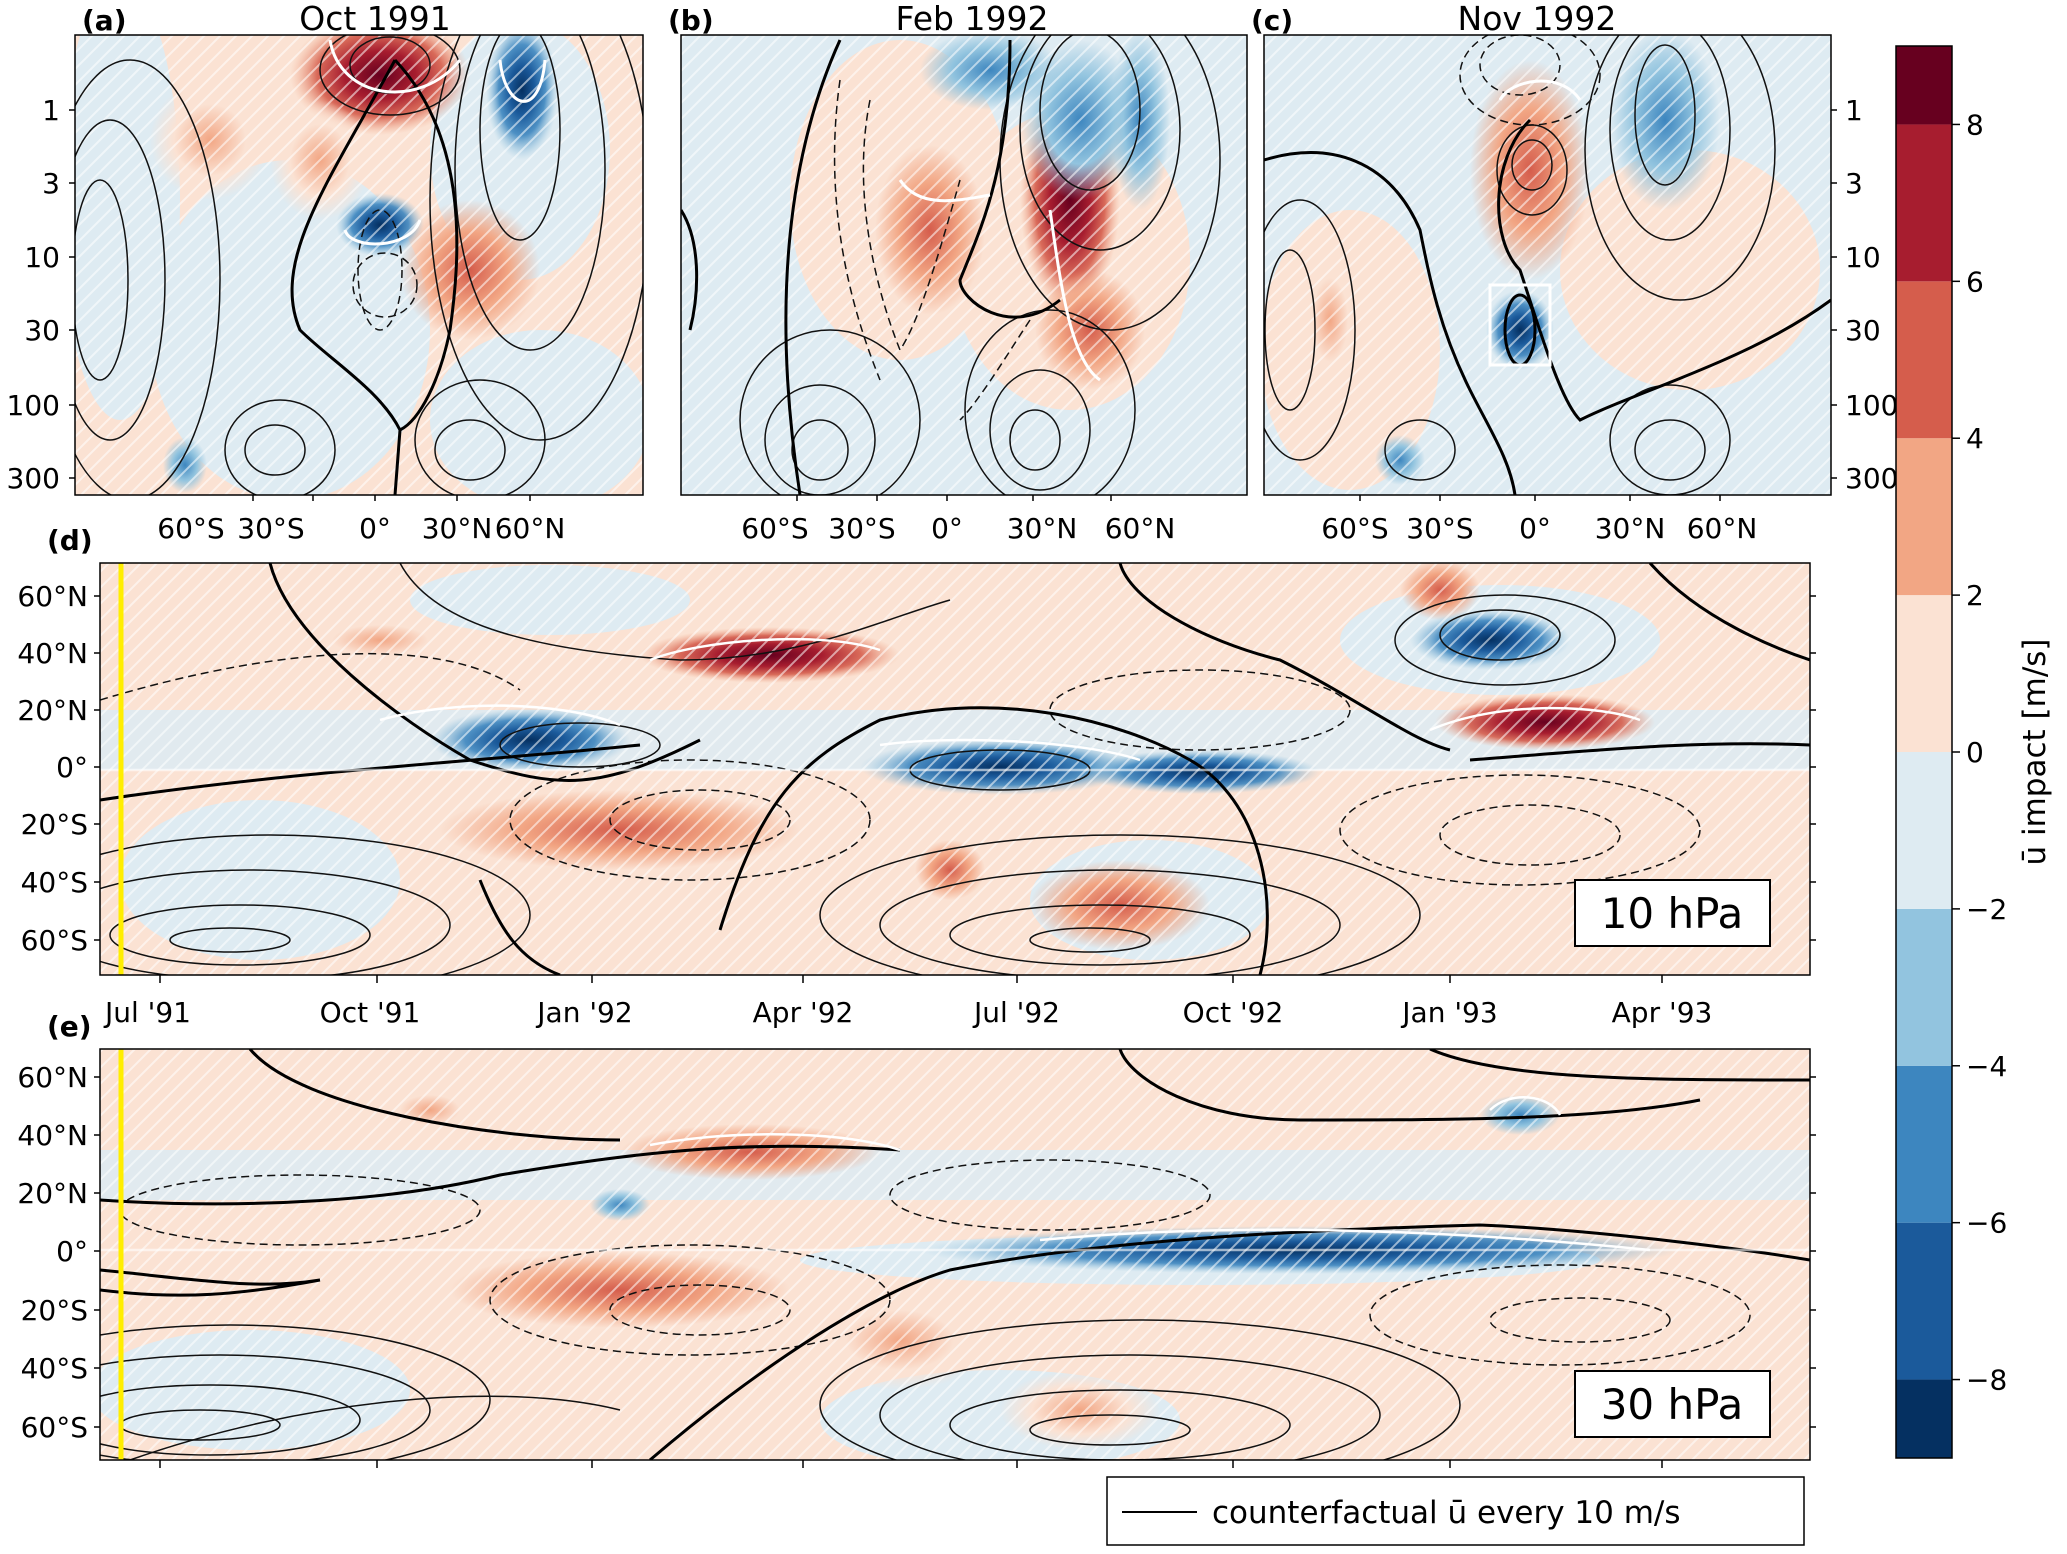 The image size is (2067, 1554). What do you see at coordinates (1975, 281) in the screenshot?
I see `colorbar-tick-label: 6` at bounding box center [1975, 281].